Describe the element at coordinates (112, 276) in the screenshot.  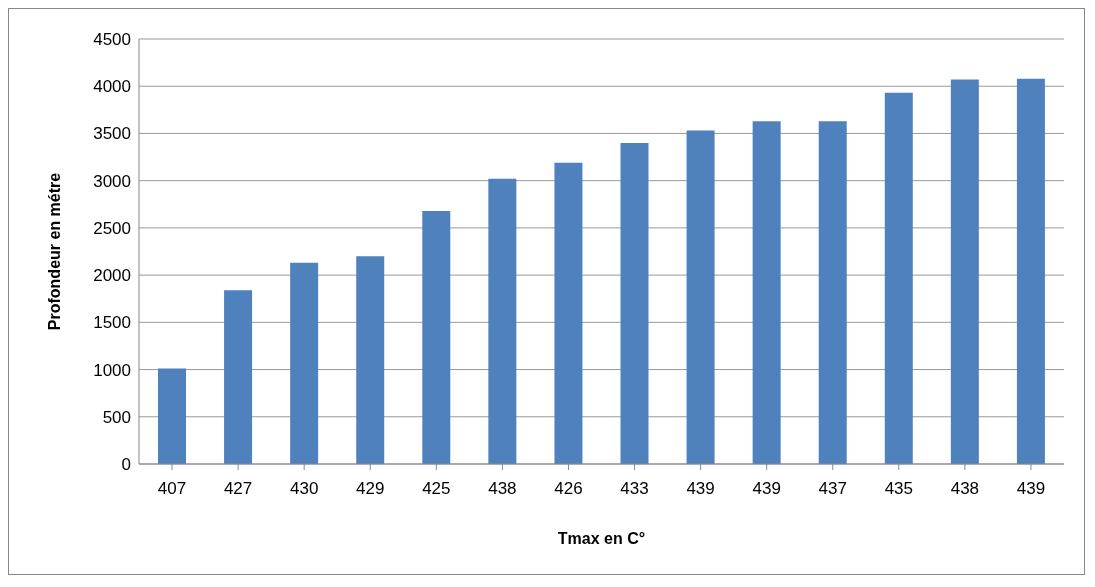
I see `y-tick-label: 2000` at that location.